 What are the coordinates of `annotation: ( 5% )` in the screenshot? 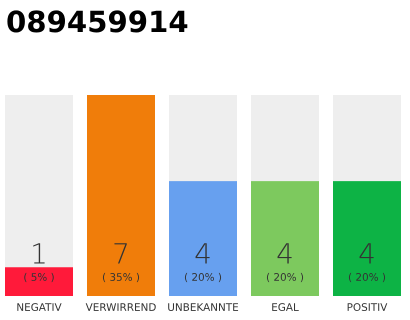 It's located at (39, 277).